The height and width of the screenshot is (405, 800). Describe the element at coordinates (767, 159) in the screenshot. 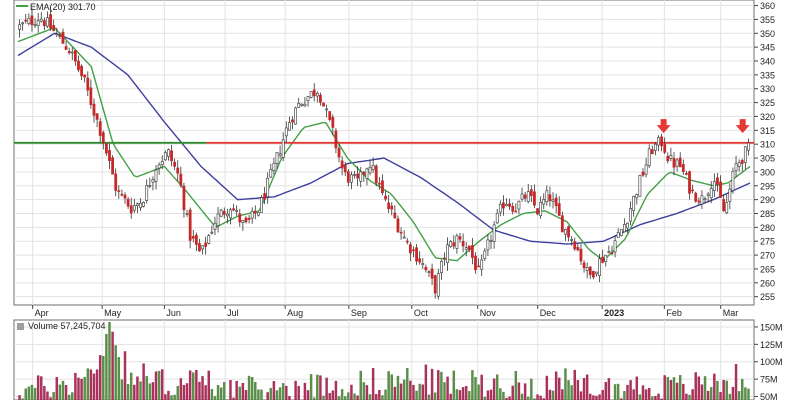

I see `price-tick-label: 305` at that location.